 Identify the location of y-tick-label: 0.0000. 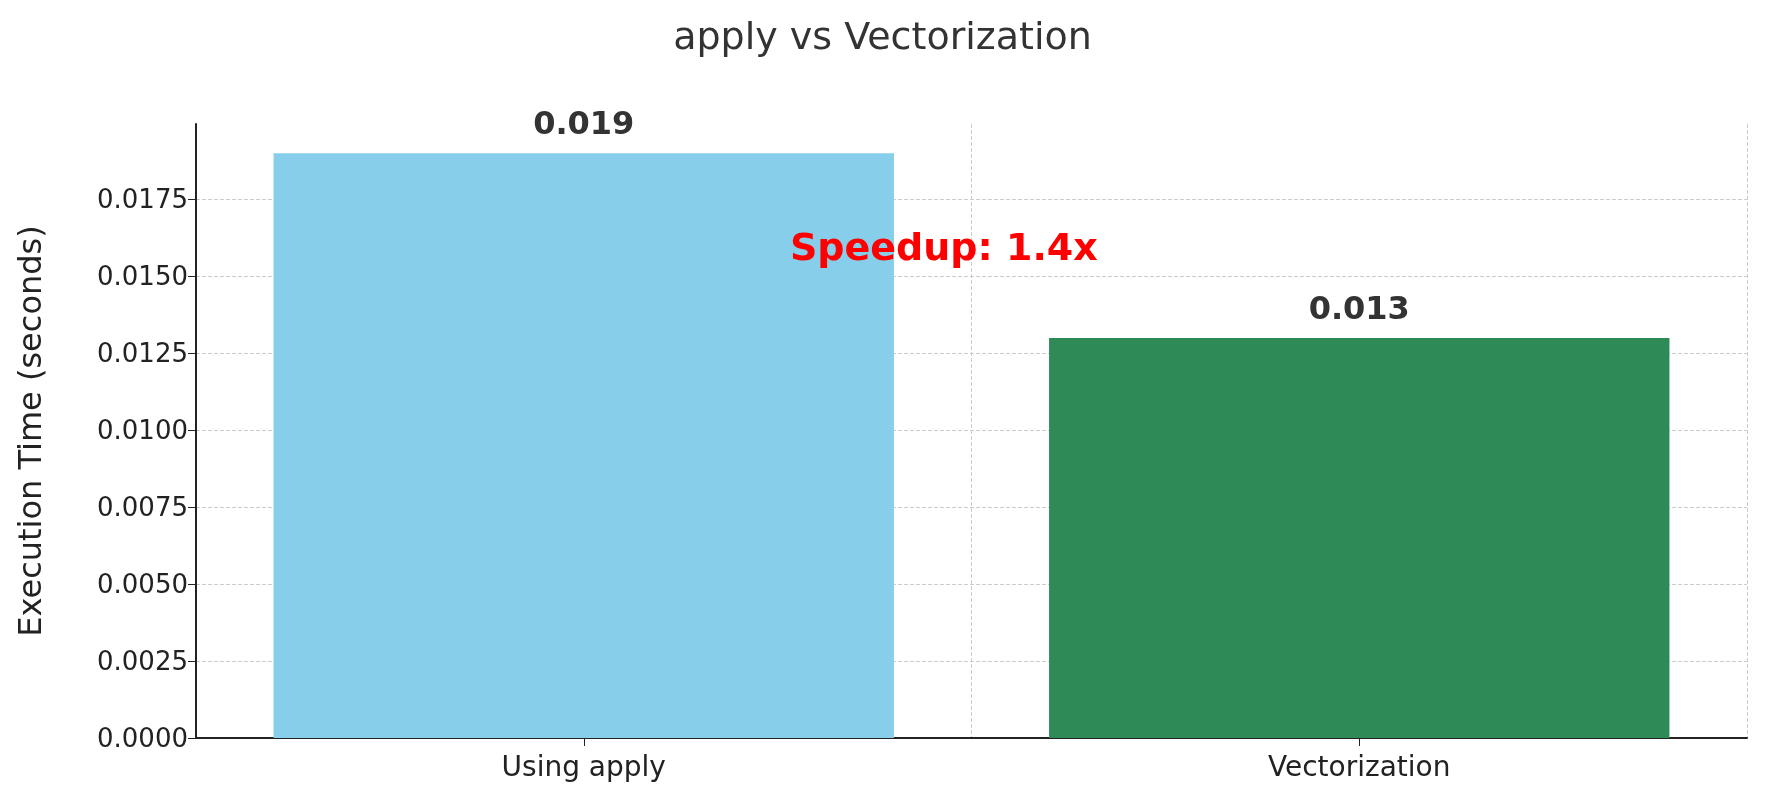
(142, 738).